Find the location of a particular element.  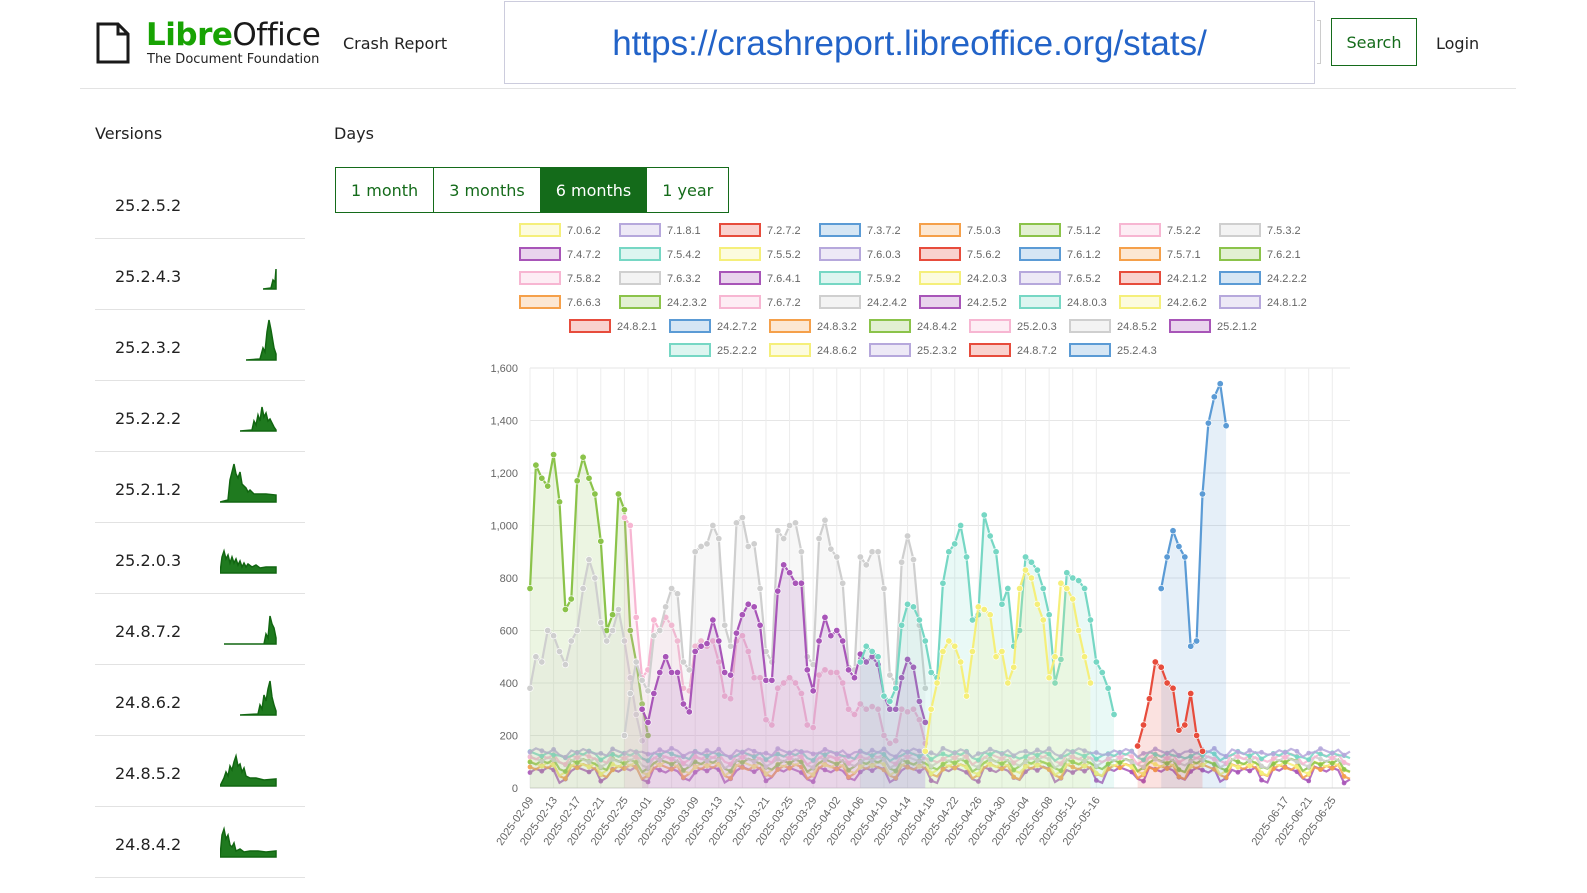

version-item: 25.2.3.2 is located at coordinates (200, 345).